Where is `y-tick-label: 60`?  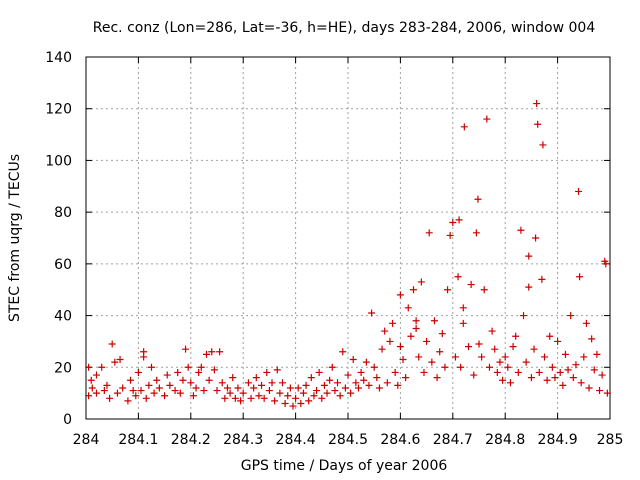
y-tick-label: 60 is located at coordinates (63, 265).